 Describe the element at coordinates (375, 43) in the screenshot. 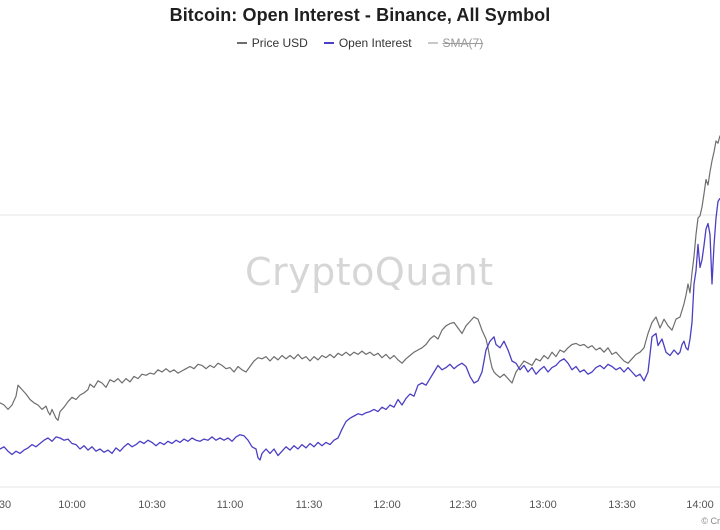

I see `legend-label-open-interest: Open Interest` at that location.